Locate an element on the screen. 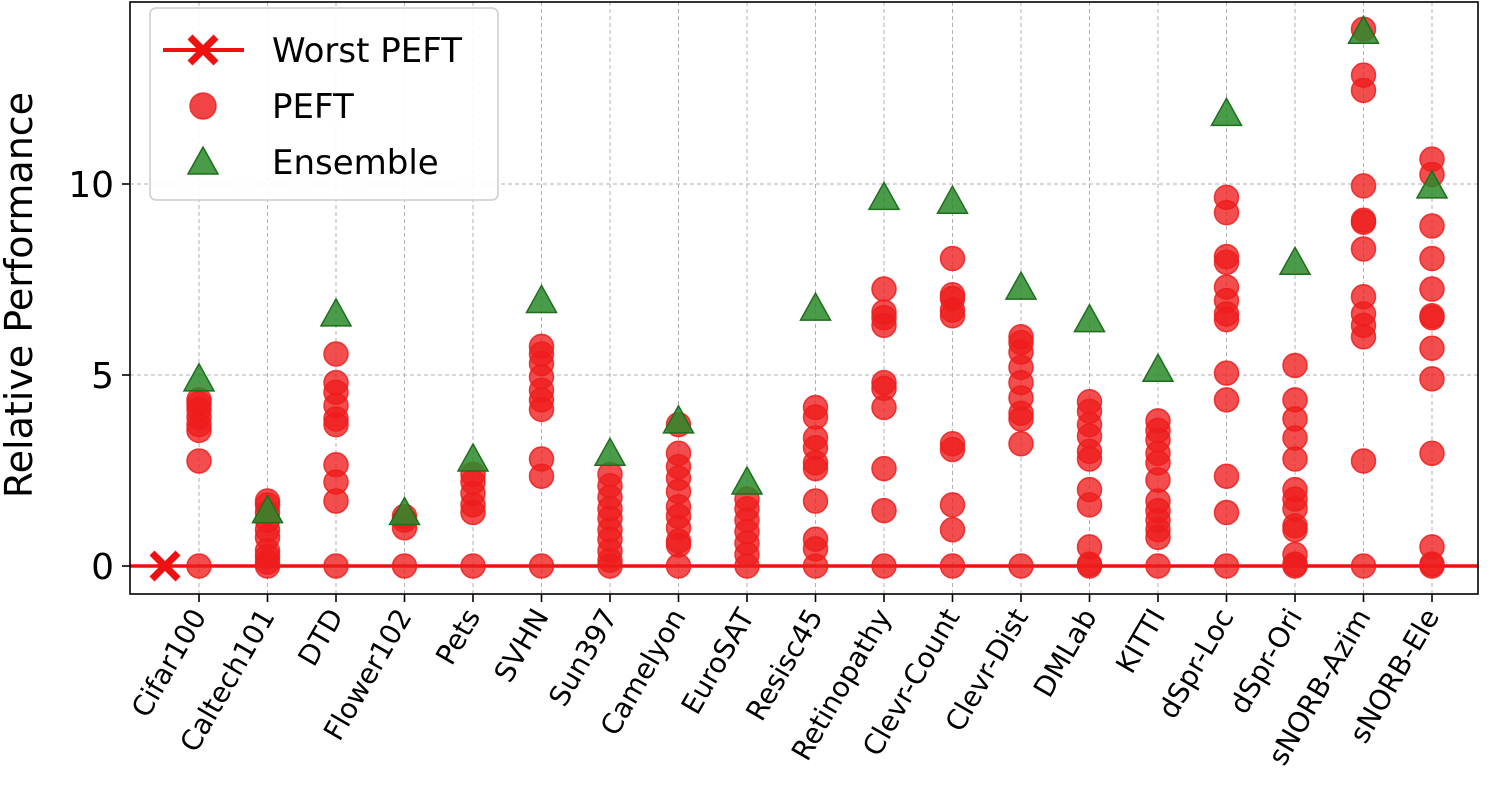 This screenshot has height=806, width=1494. legend-entry-worst-peft: Worst PEFT is located at coordinates (312, 51).